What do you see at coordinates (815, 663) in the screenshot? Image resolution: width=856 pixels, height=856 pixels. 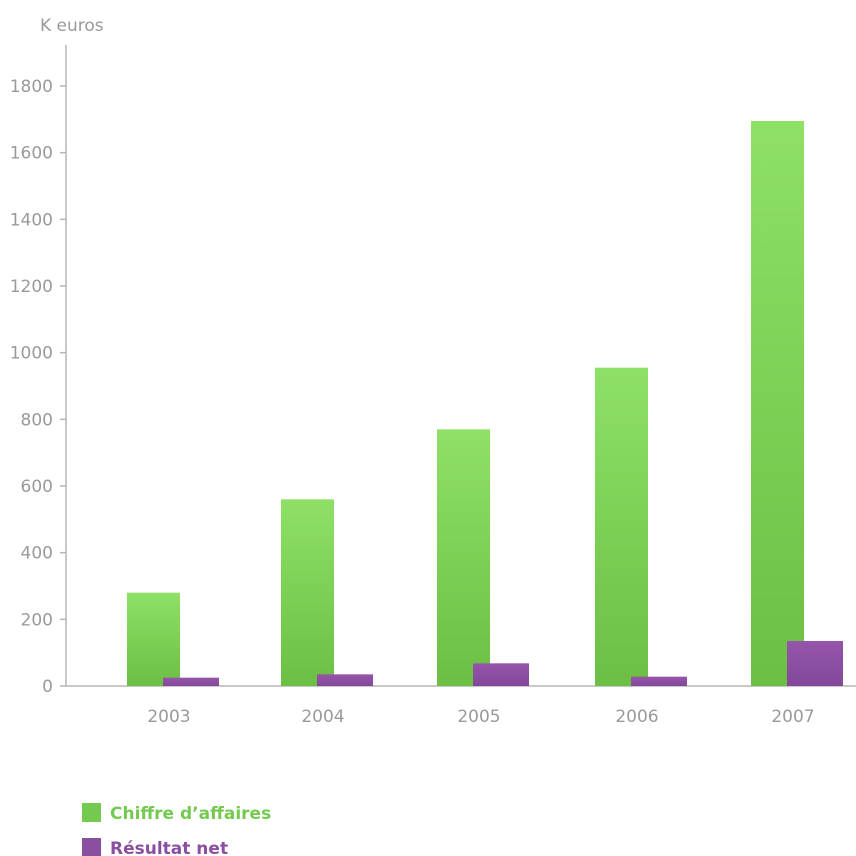 I see `bar-resultat-net-2007` at bounding box center [815, 663].